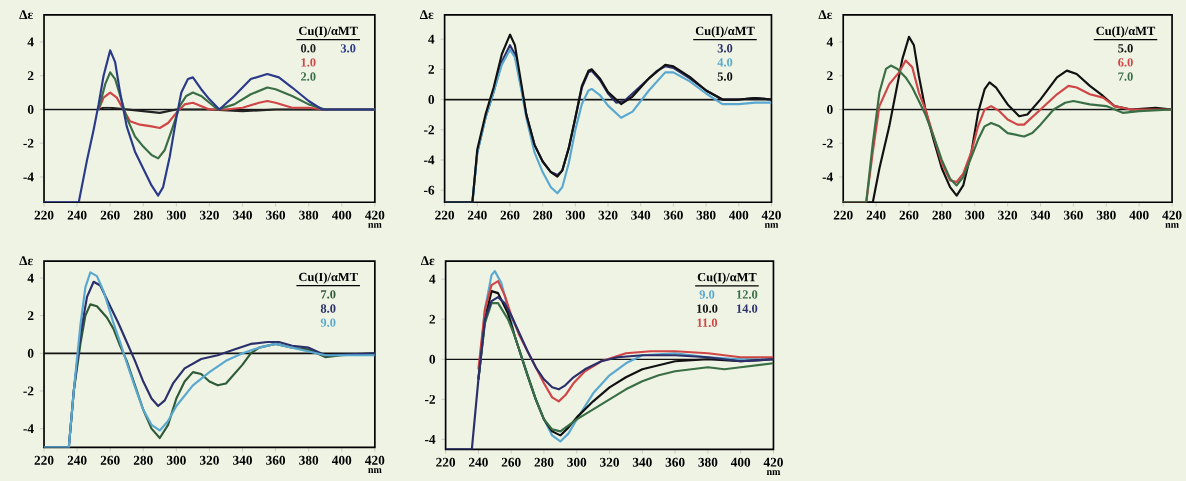 This screenshot has height=481, width=1186. I want to click on y-tick-label: -6, so click(429, 190).